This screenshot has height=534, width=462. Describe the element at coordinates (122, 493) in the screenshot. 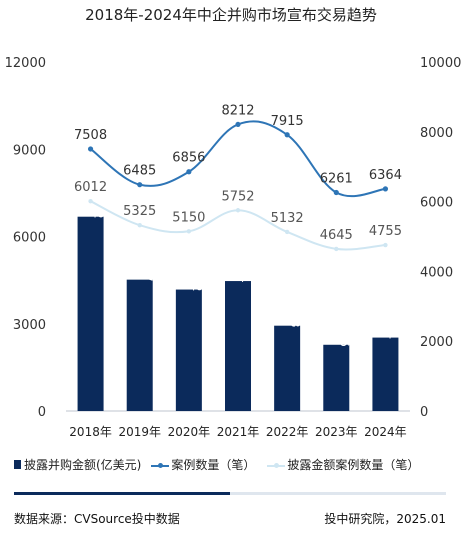

I see `footer-divider-accent` at that location.